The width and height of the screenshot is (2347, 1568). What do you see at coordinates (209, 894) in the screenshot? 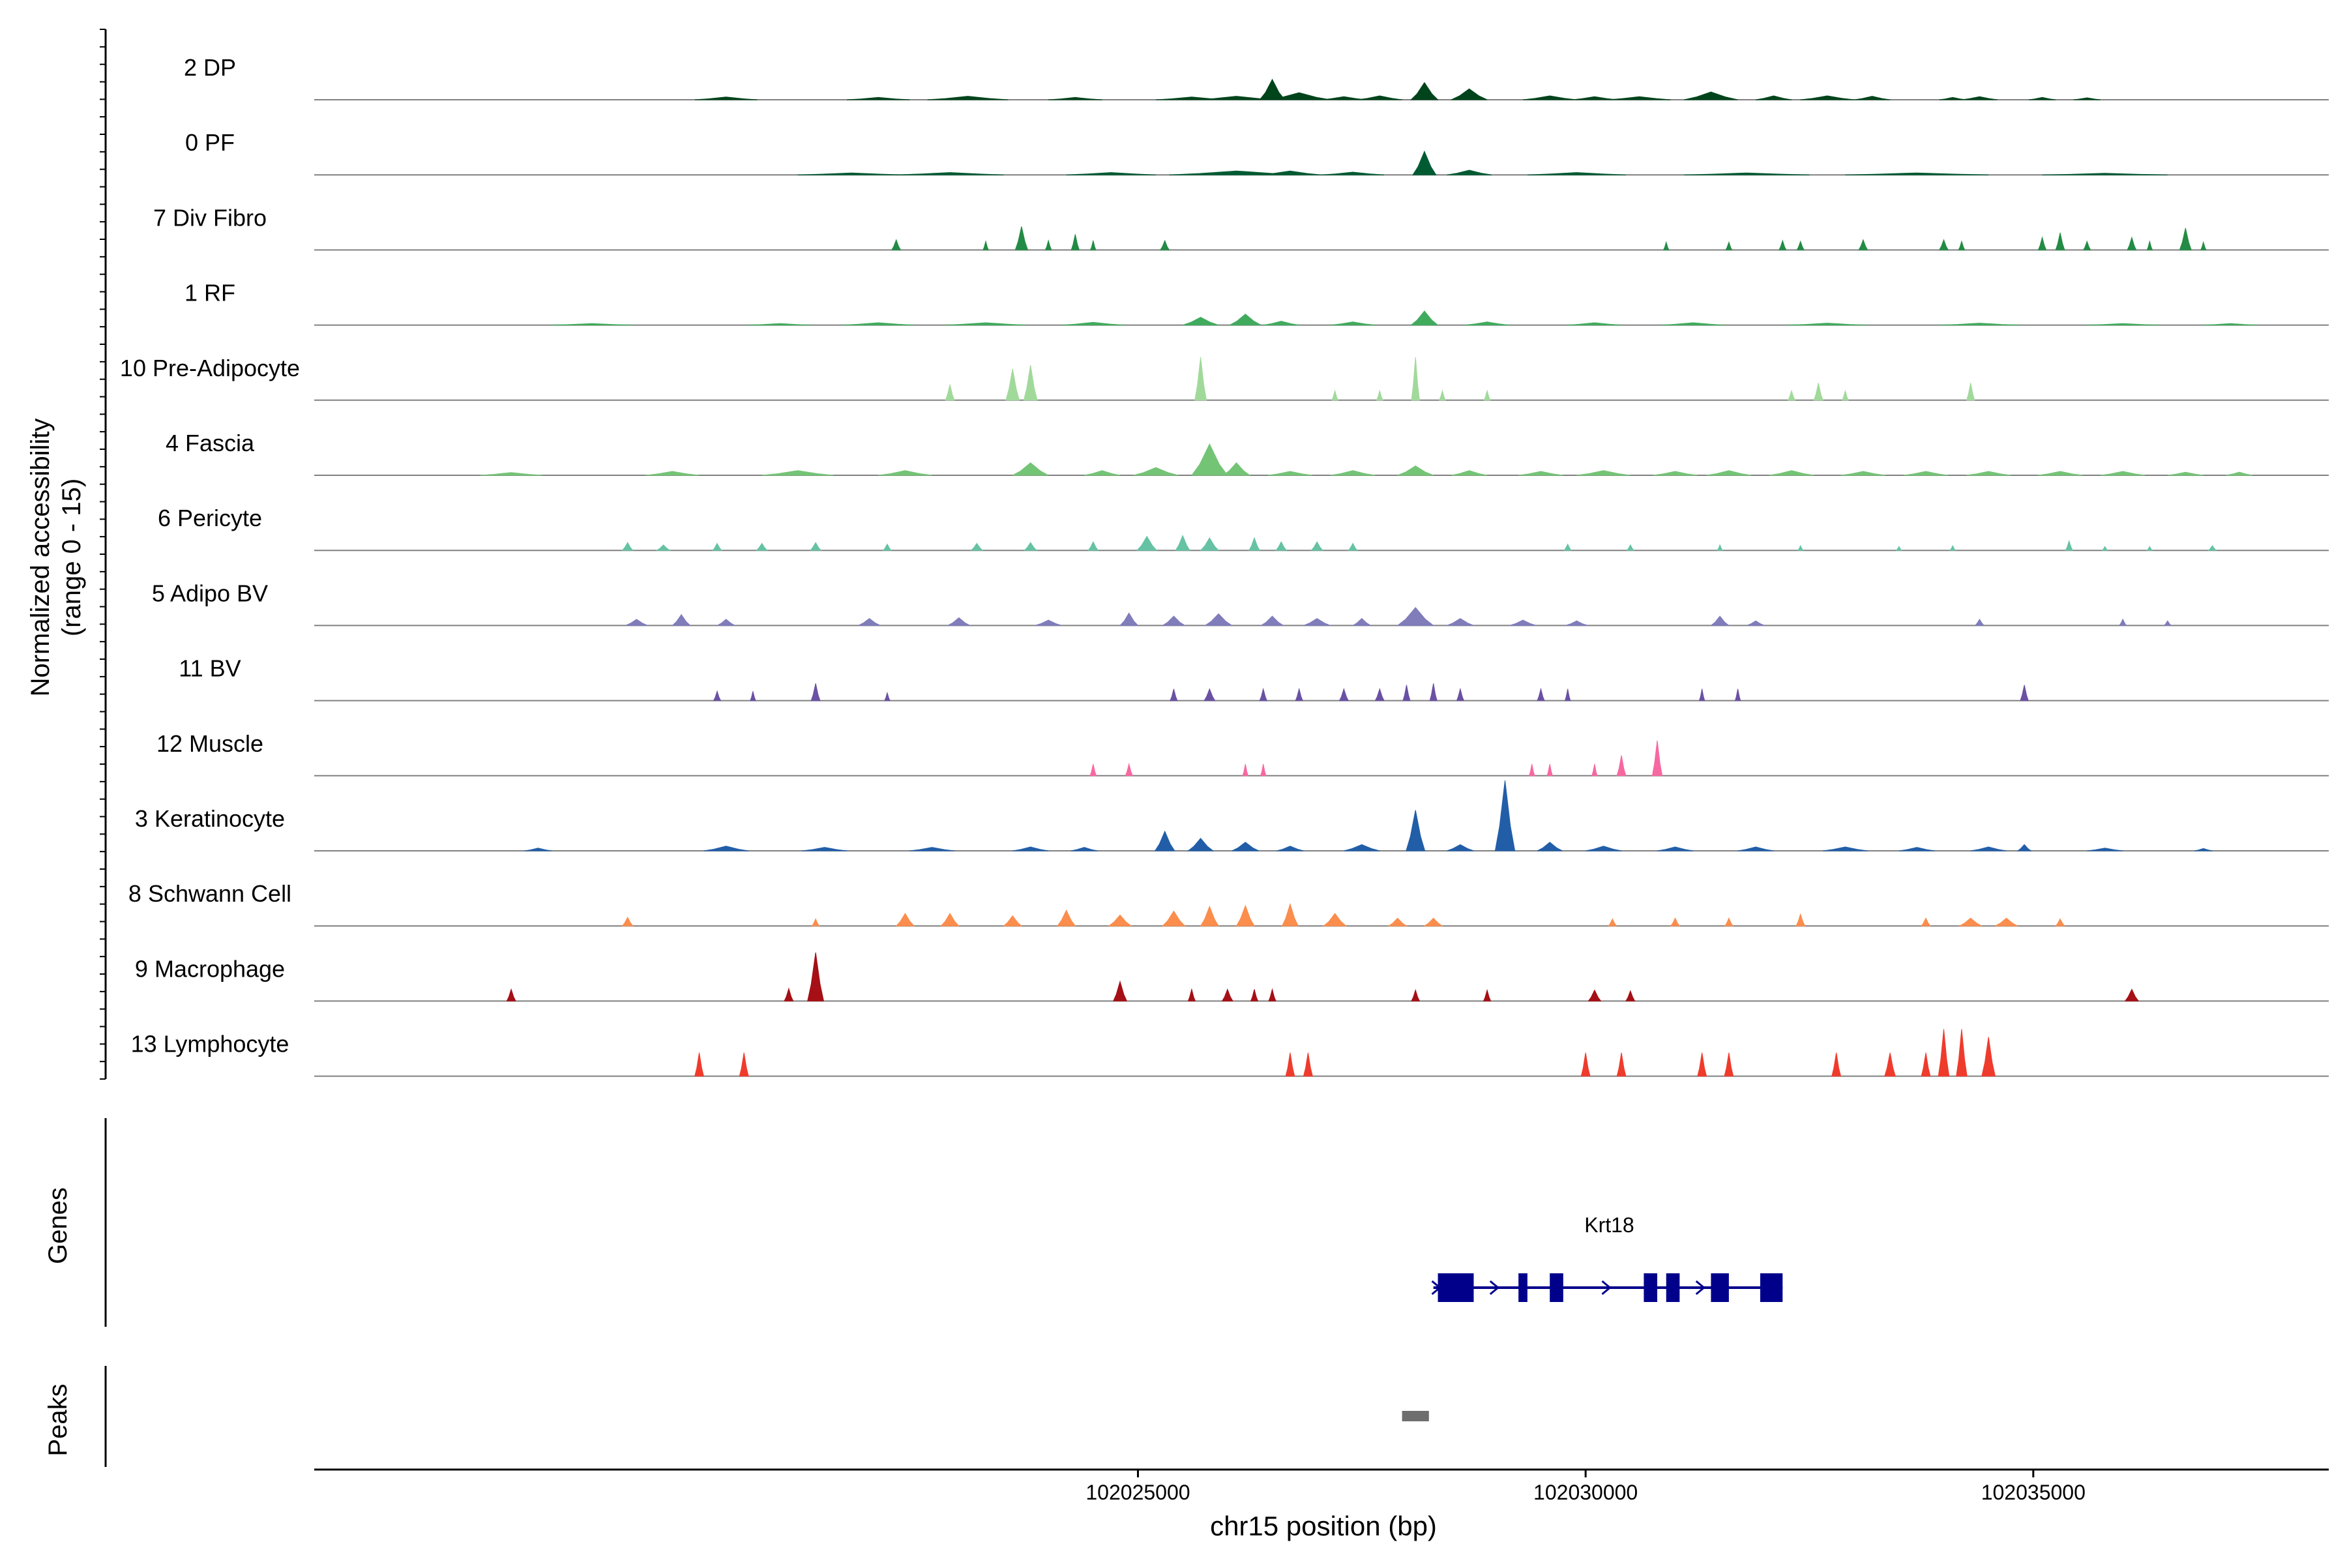
I see `track-label: 8 Schwann Cell` at bounding box center [209, 894].